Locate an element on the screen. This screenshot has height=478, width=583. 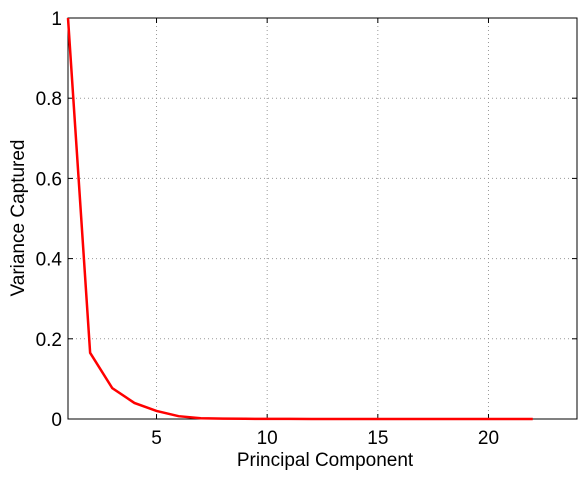
x-axis-label: Principal Component is located at coordinates (325, 460).